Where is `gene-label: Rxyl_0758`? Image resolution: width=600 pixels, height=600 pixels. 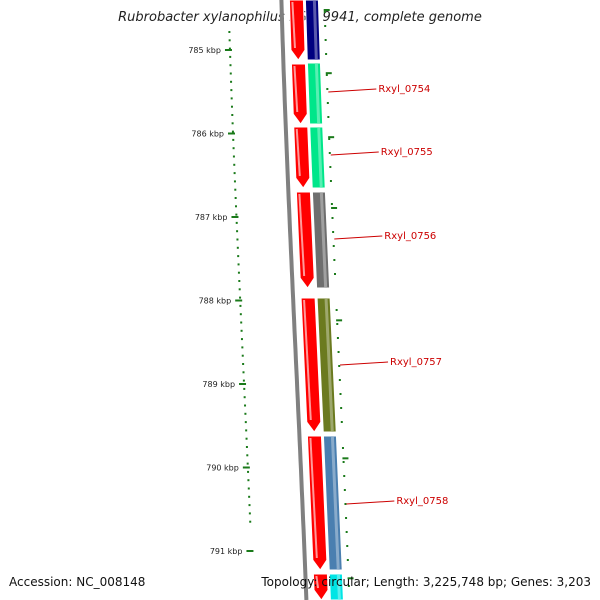
gene-label: Rxyl_0758 is located at coordinates (422, 501).